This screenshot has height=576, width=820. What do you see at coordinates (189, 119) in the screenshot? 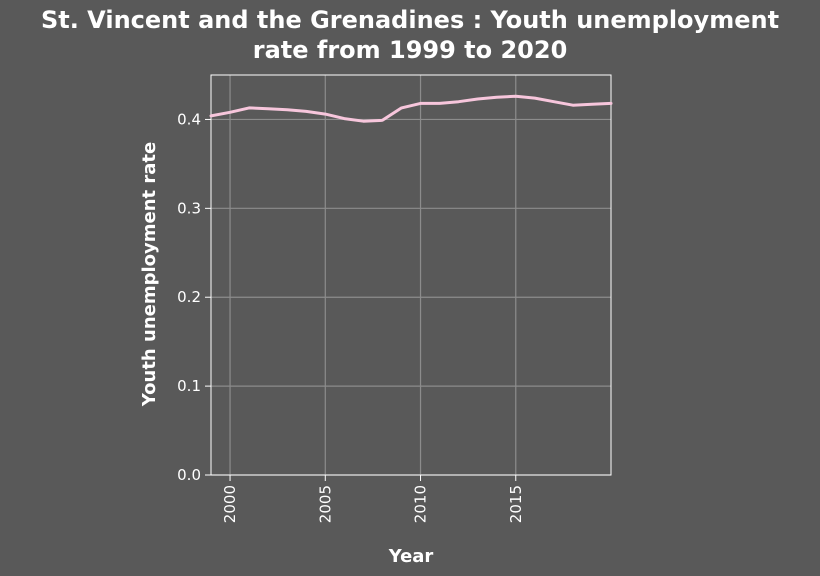
I see `y-tick-label: 0.4` at bounding box center [189, 119].